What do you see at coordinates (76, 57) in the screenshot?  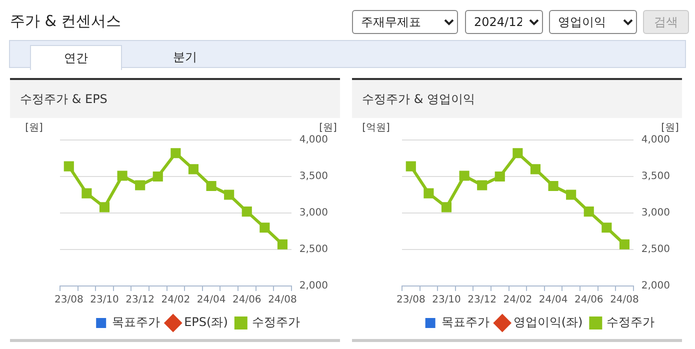 I see `text: 연간` at bounding box center [76, 57].